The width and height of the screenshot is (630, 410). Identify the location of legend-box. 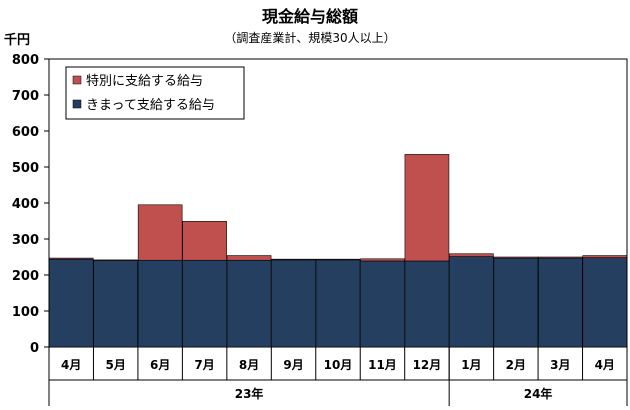
(155, 93).